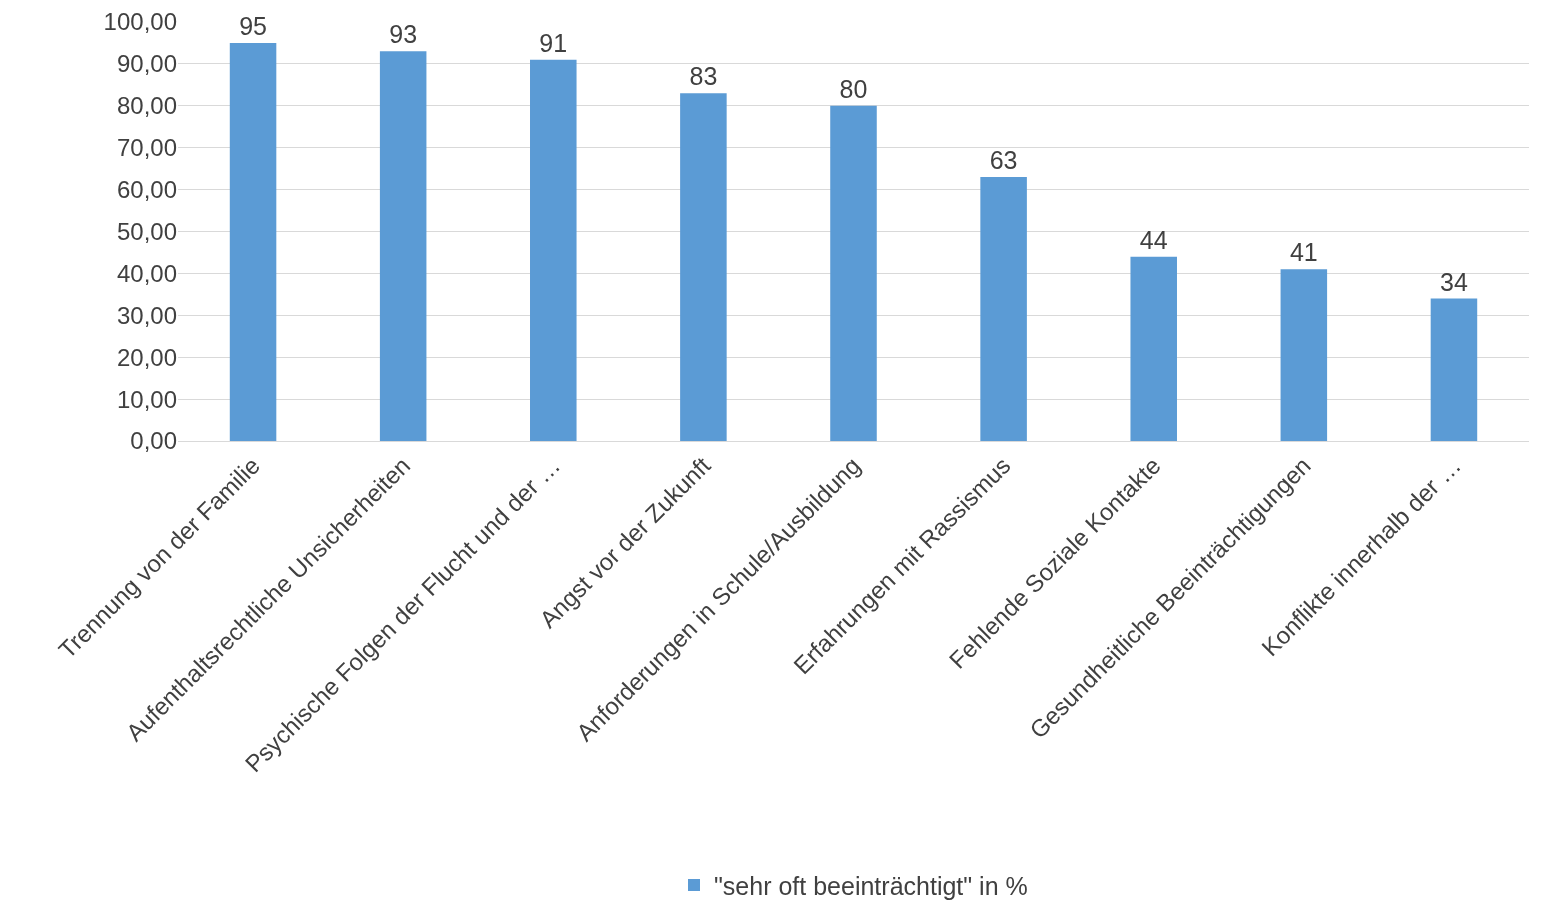  I want to click on y-tick-label: 80,00, so click(146, 106).